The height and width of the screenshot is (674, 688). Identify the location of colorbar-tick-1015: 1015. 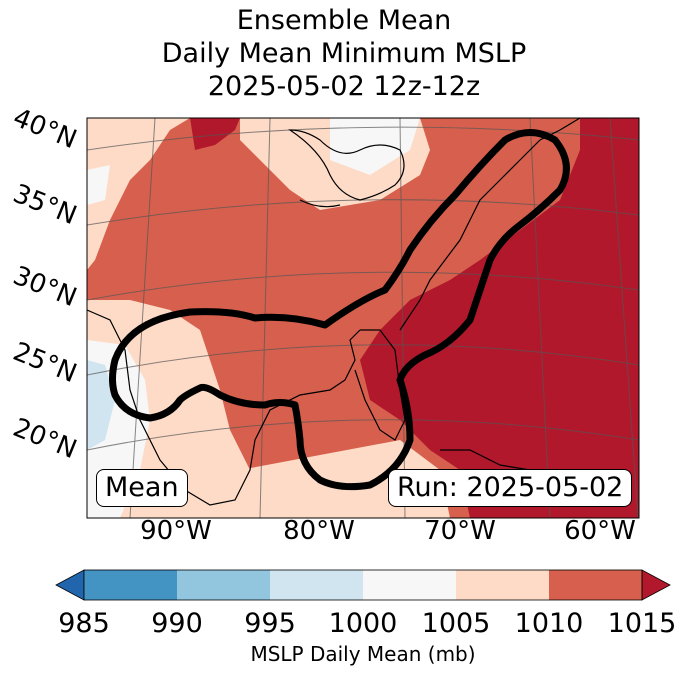
(642, 623).